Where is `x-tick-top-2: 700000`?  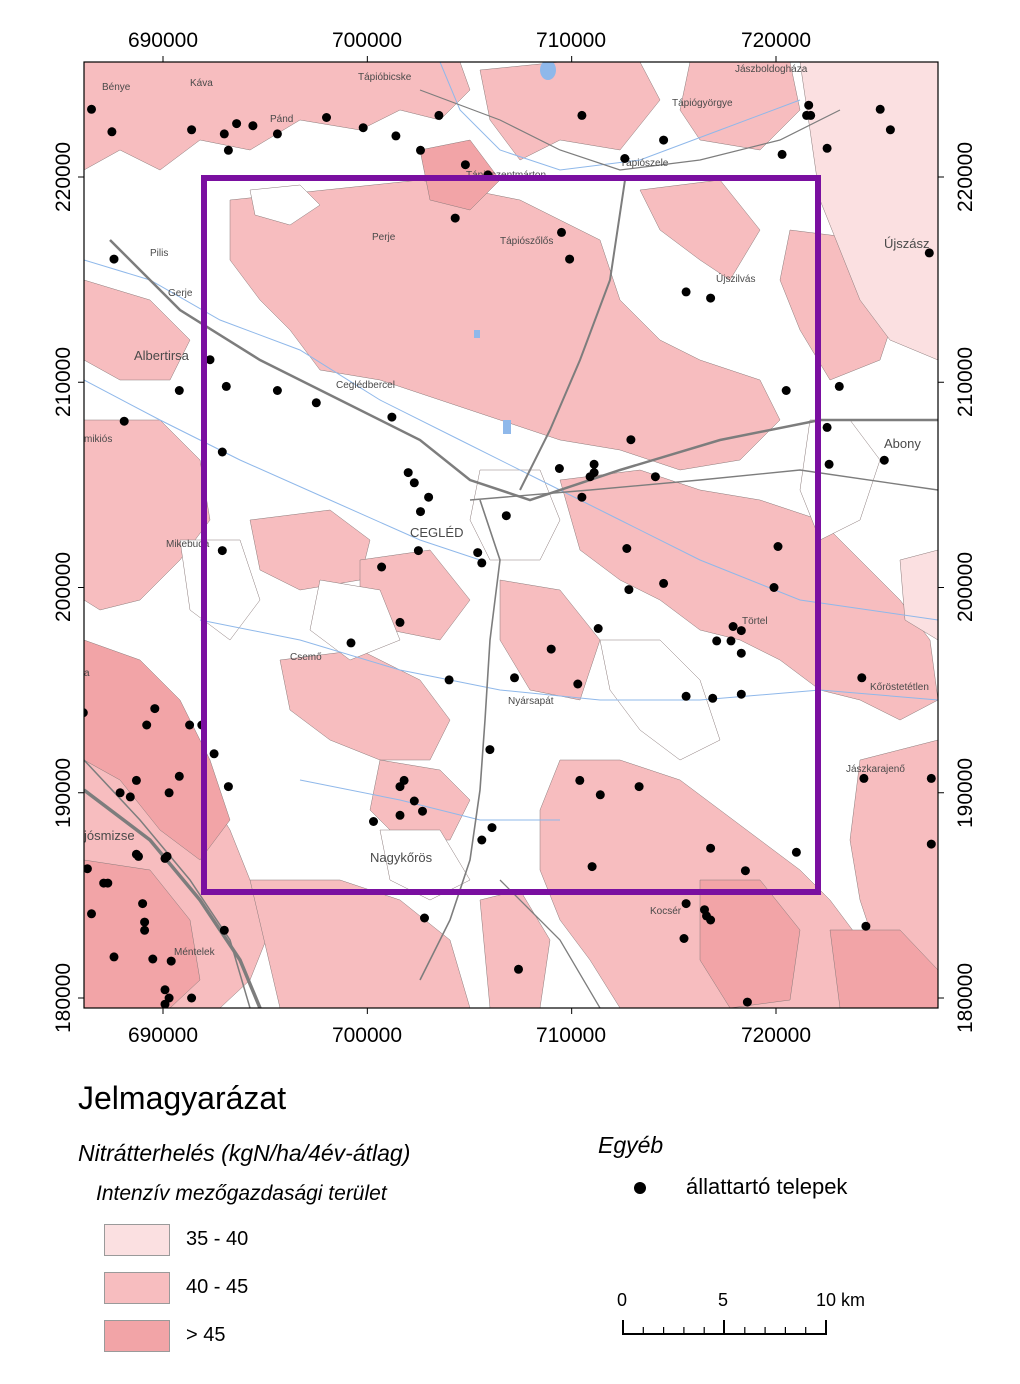
x-tick-top-2: 700000 is located at coordinates (367, 40).